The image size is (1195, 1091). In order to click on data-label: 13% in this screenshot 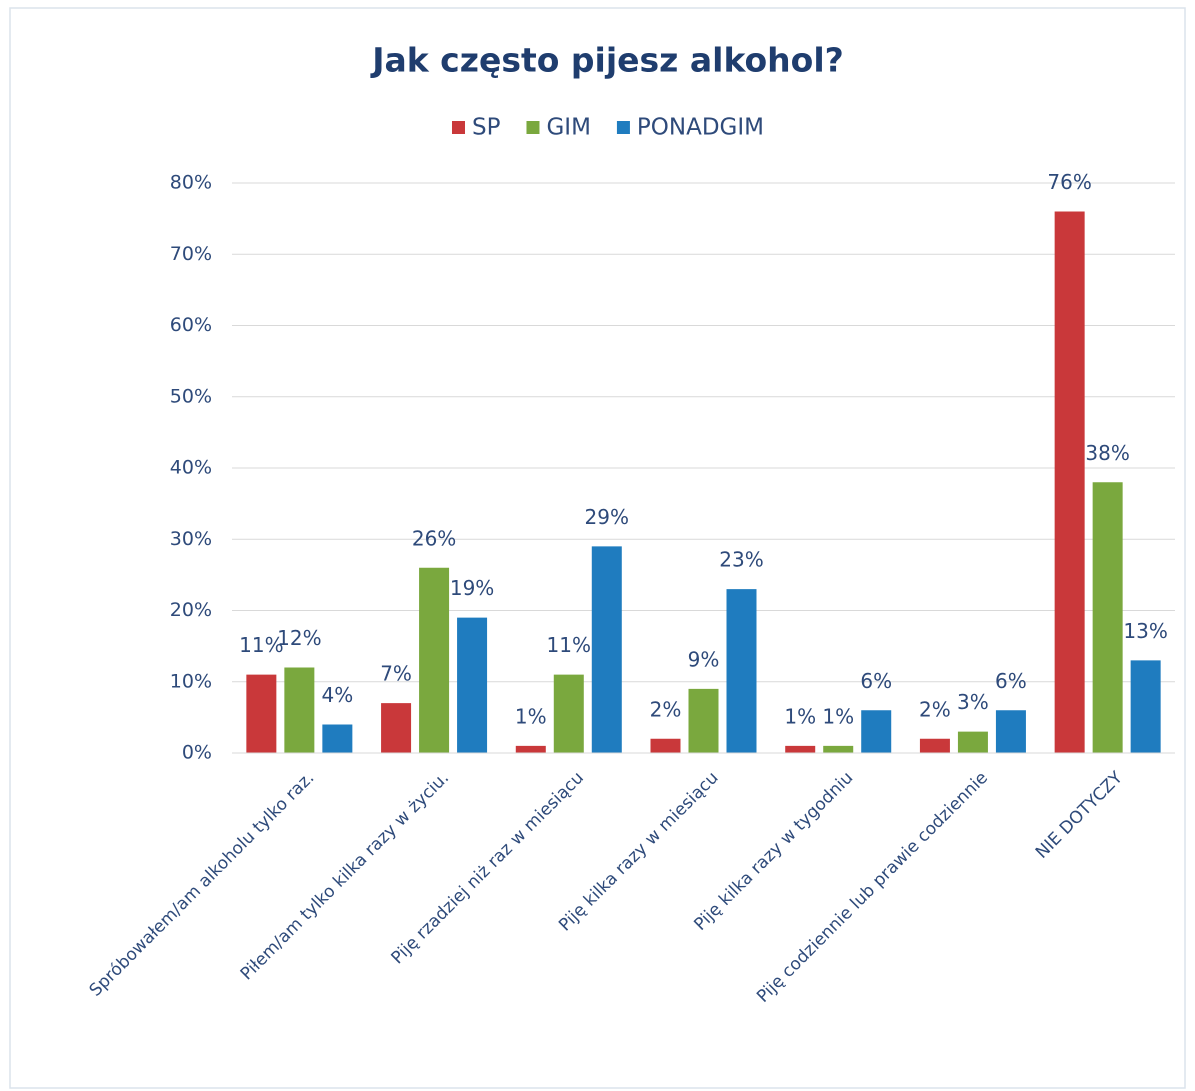, I will do `click(1145, 631)`.